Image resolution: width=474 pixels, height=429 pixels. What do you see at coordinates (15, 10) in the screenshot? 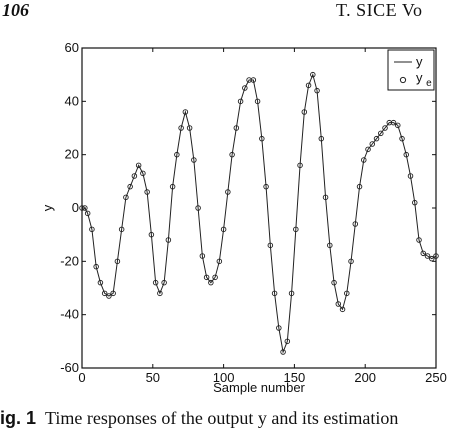
I see `page-number: 106` at bounding box center [15, 10].